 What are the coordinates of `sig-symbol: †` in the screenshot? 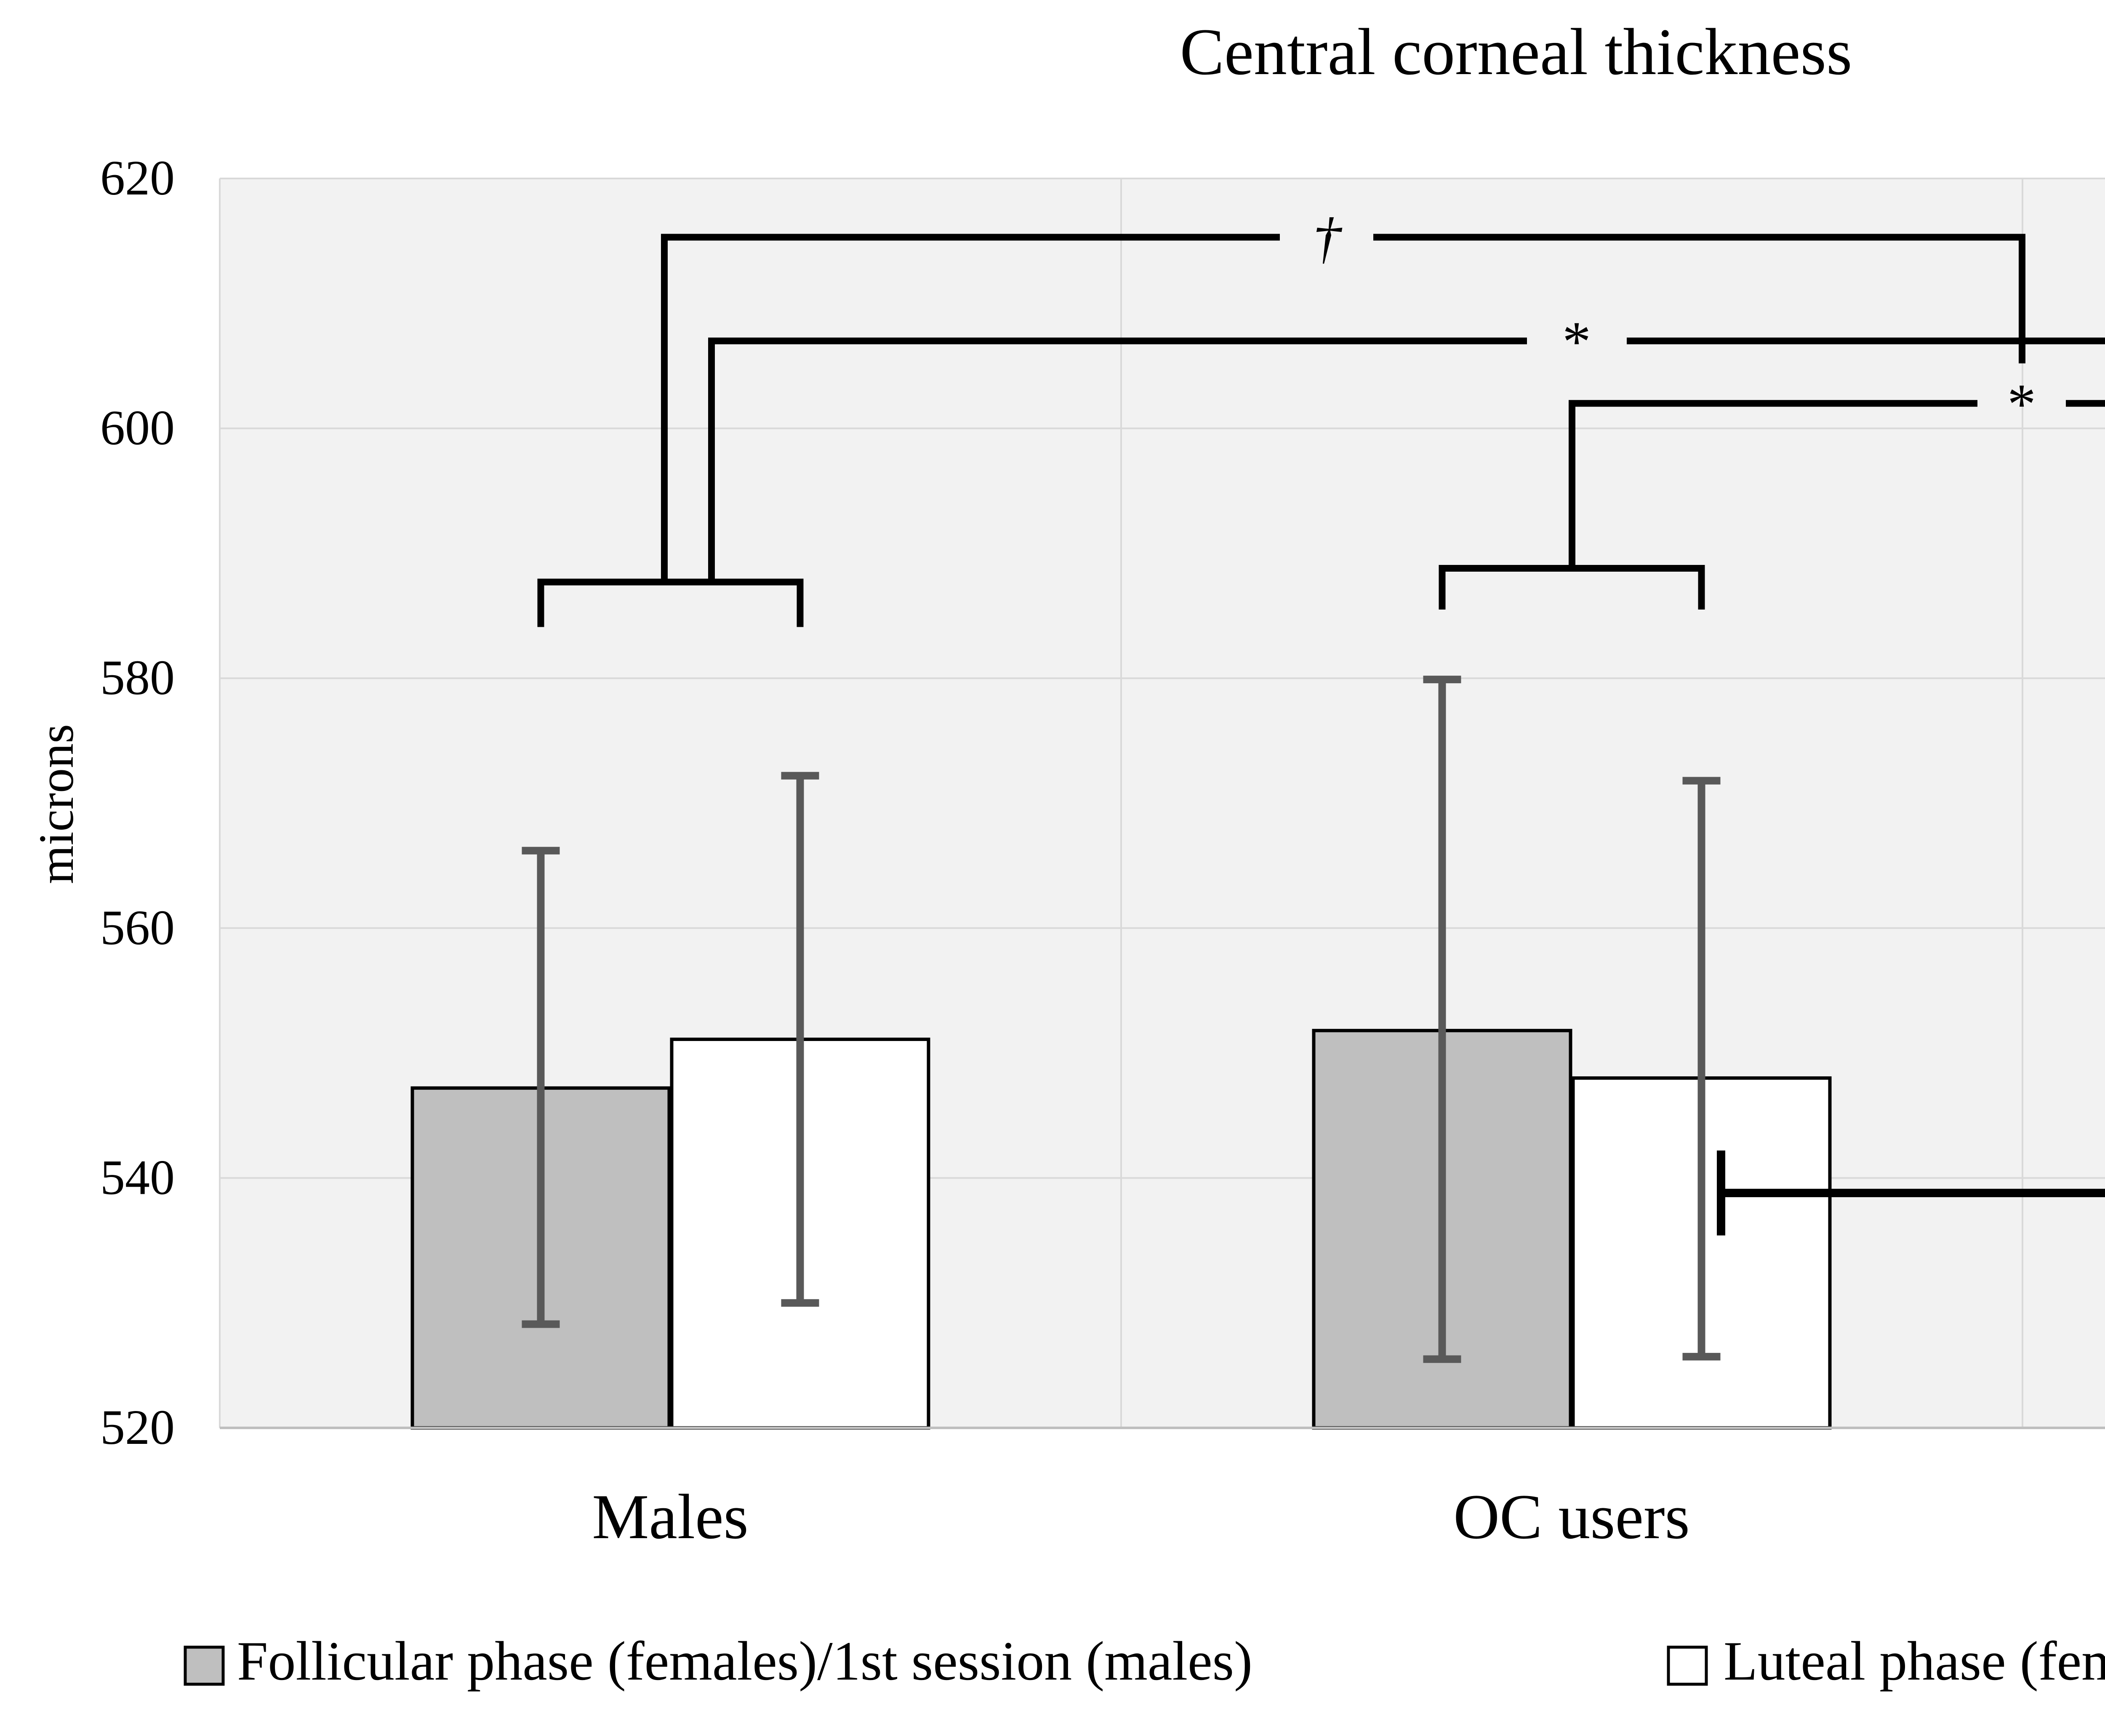 It's located at (1328, 237).